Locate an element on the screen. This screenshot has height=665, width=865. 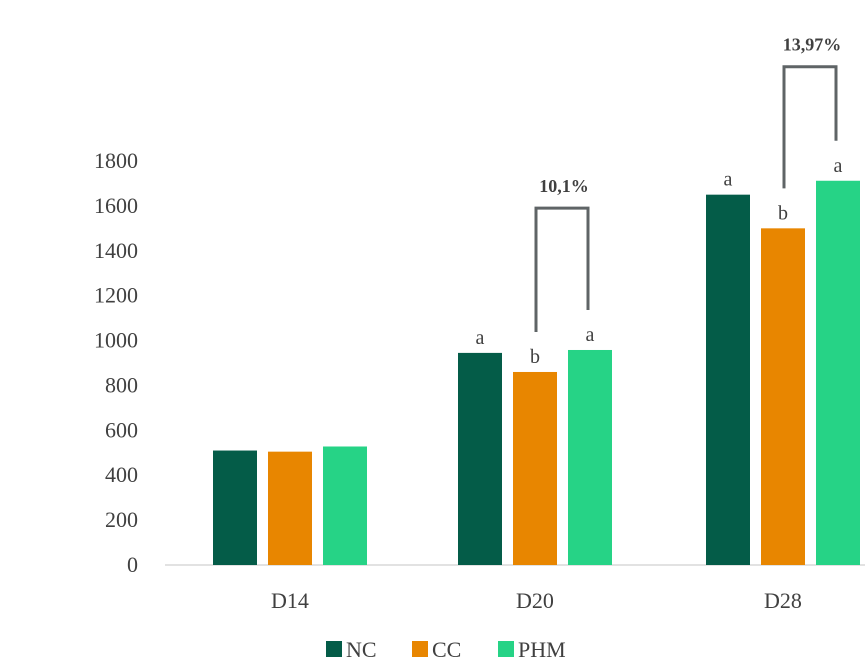
bar-phm-d28 is located at coordinates (838, 373).